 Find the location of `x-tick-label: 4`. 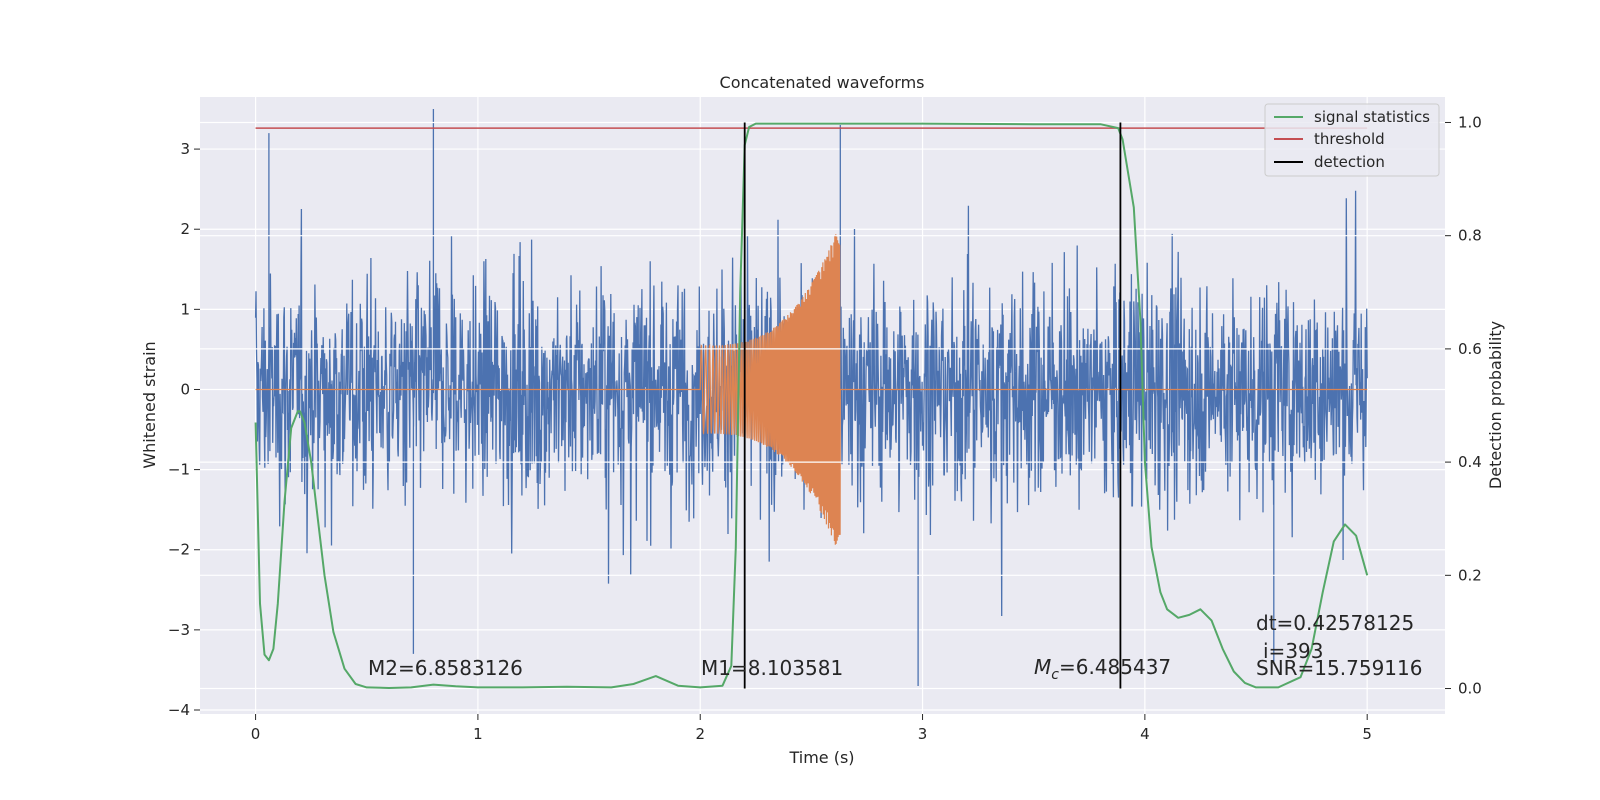

x-tick-label: 4 is located at coordinates (1145, 734).